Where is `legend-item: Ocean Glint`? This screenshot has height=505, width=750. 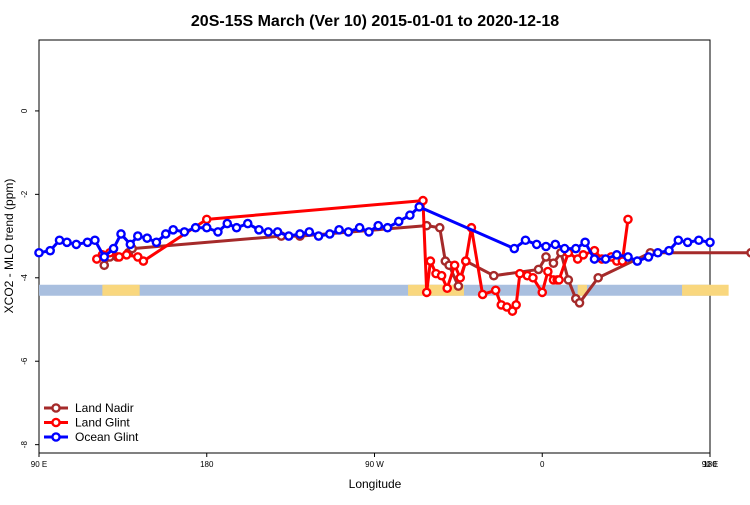
legend-item: Ocean Glint is located at coordinates (91, 437).